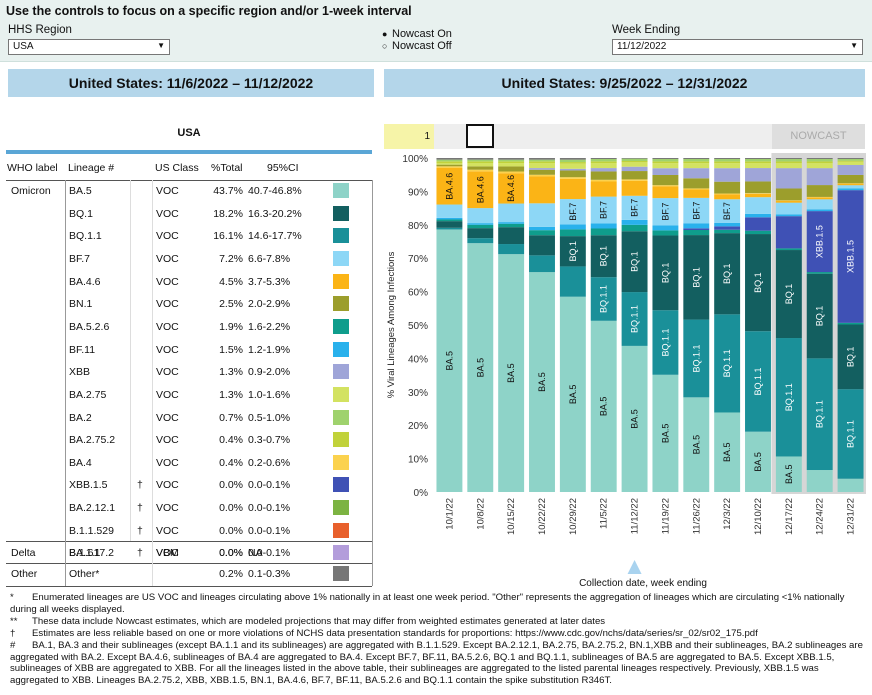 The width and height of the screenshot is (872, 695). What do you see at coordinates (269, 530) in the screenshot?
I see `row-ci: 0.0-0.1%` at bounding box center [269, 530].